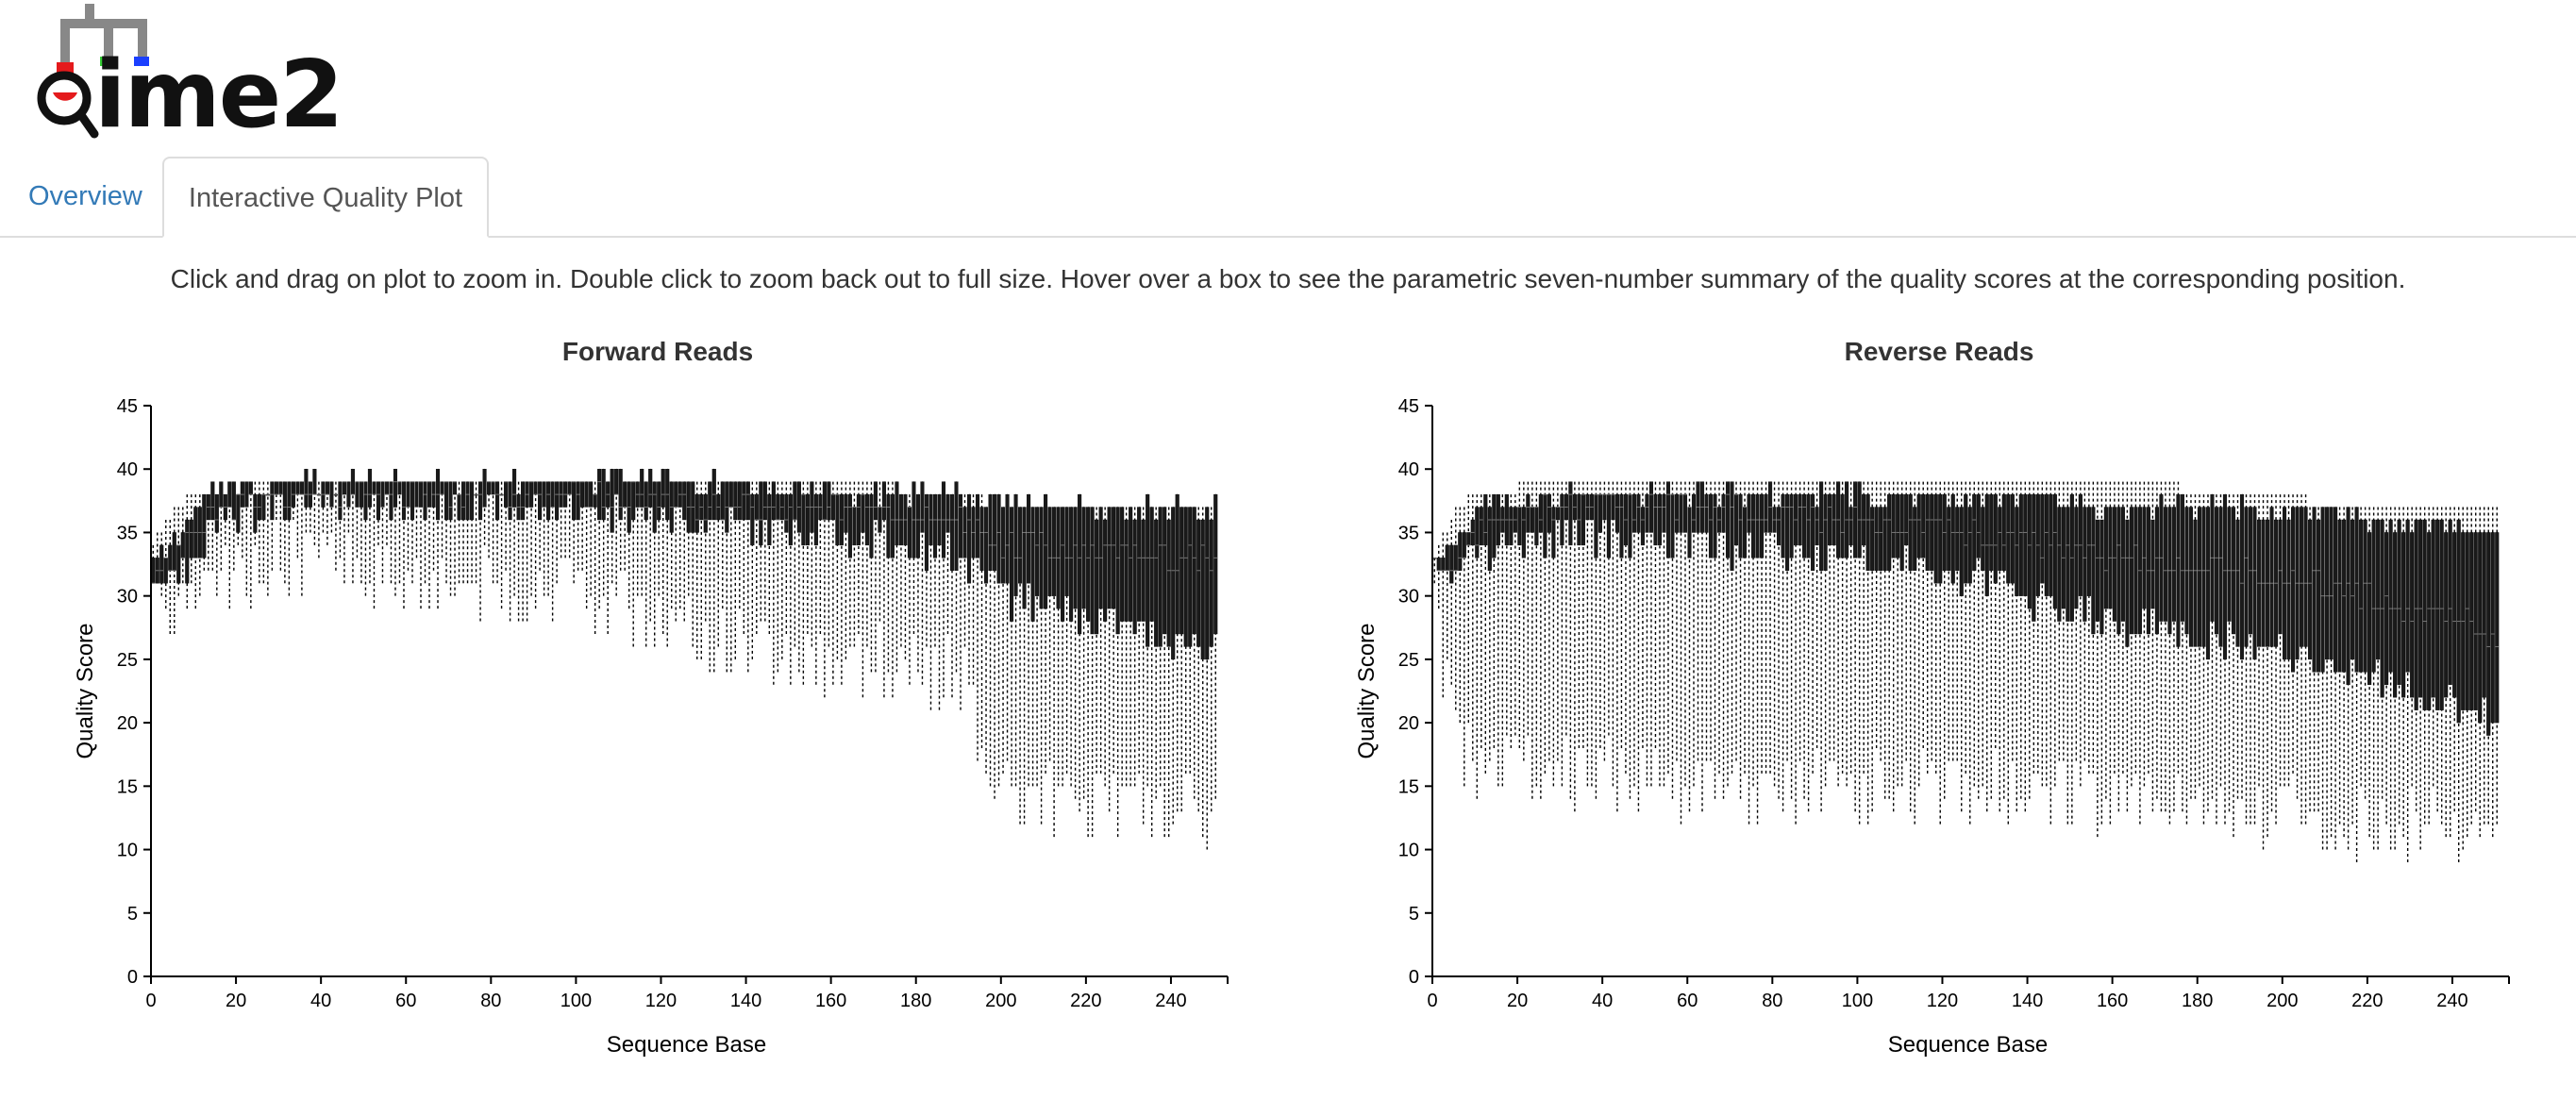  I want to click on x-tick-label: 20, so click(1517, 1001).